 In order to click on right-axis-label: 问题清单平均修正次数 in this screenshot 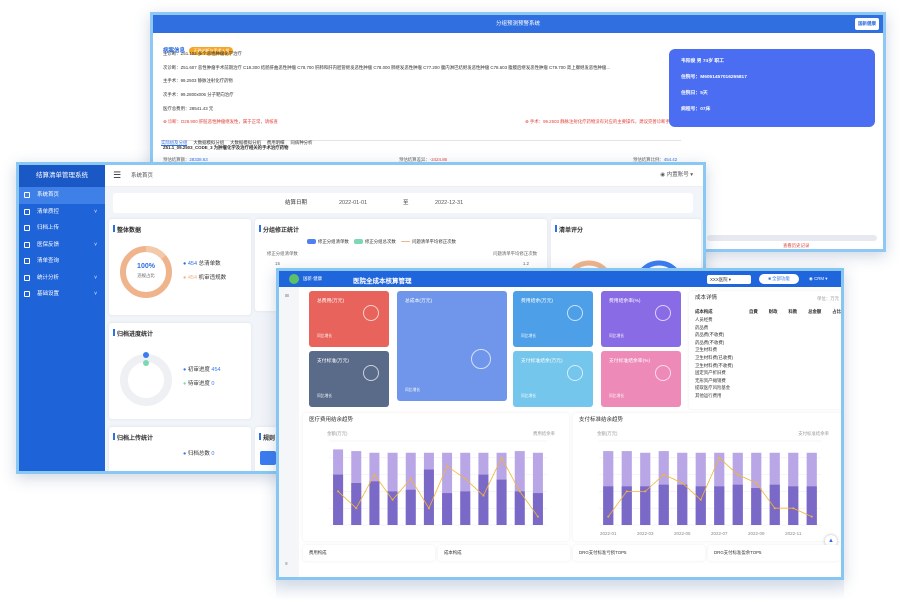, I will do `click(515, 253)`.